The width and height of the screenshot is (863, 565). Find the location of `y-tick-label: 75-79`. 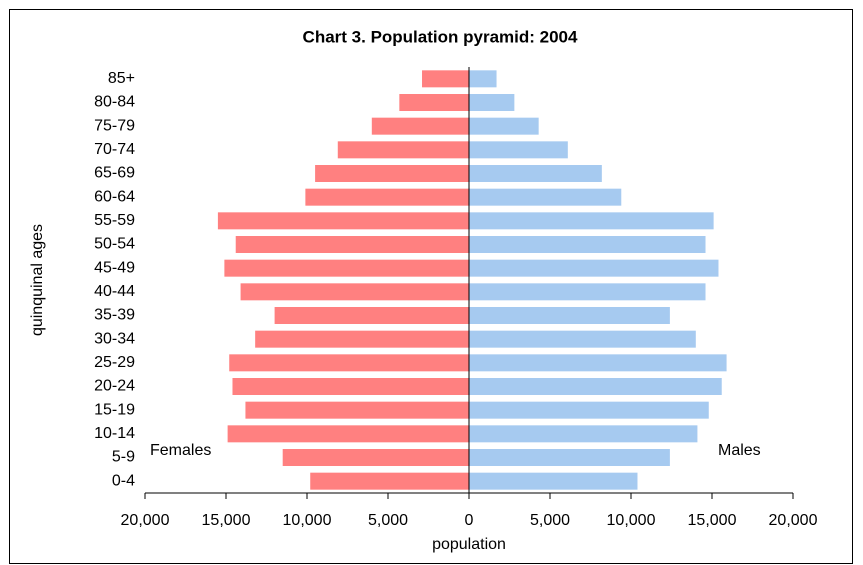

y-tick-label: 75-79 is located at coordinates (114, 125).